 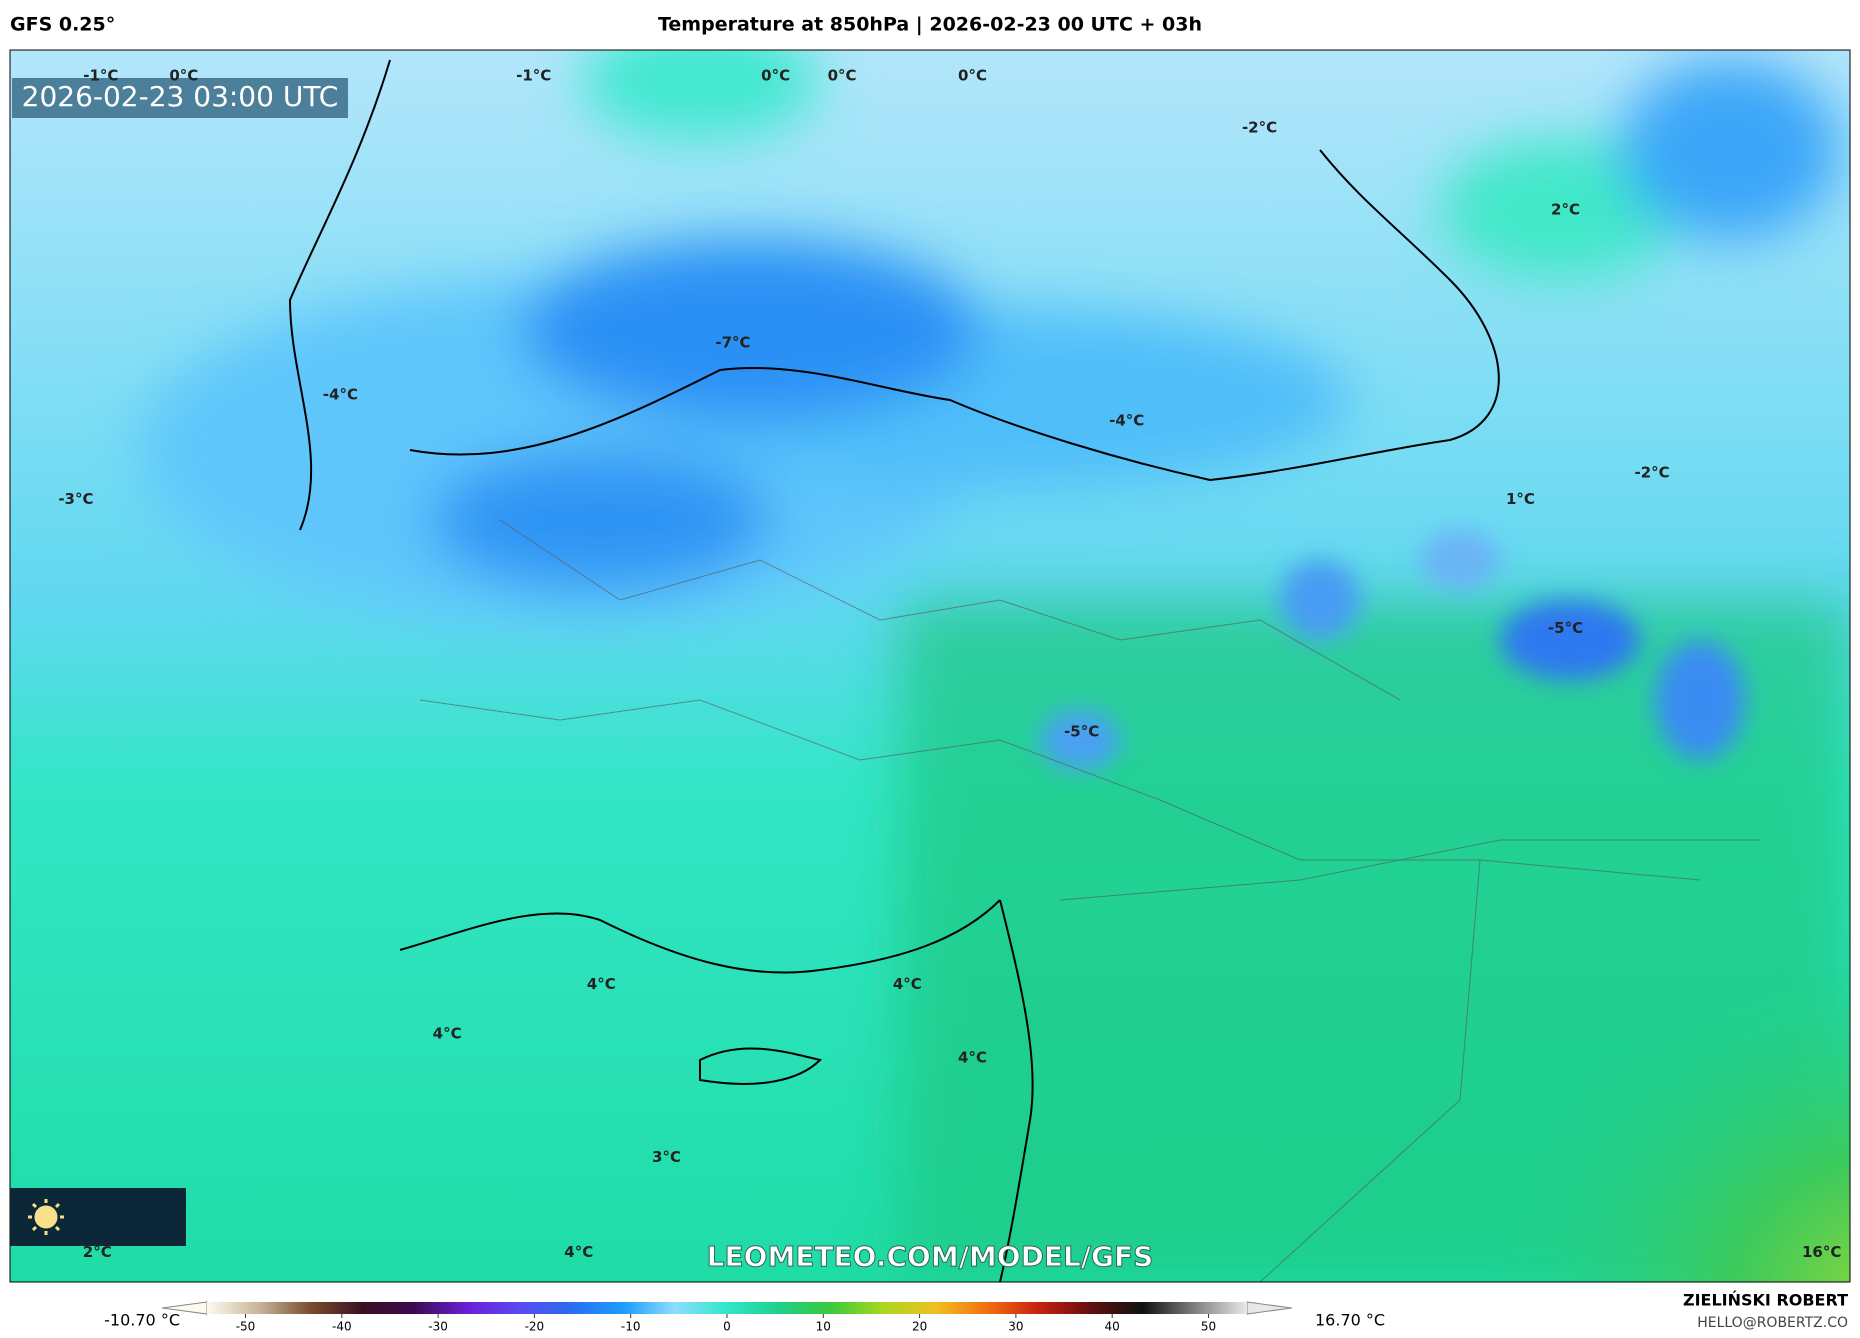 What do you see at coordinates (1765, 1300) in the screenshot?
I see `author-name: ZIELIŃSKI ROBERT` at bounding box center [1765, 1300].